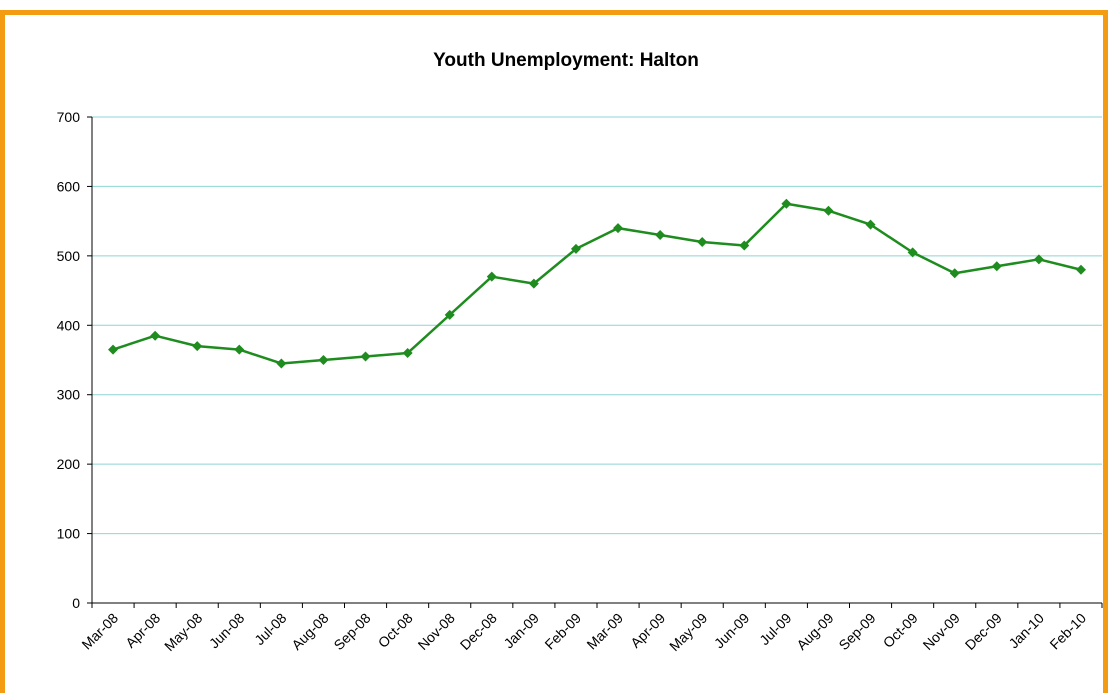 This screenshot has width=1108, height=693. I want to click on x-tick-label: Mar-08, so click(99, 631).